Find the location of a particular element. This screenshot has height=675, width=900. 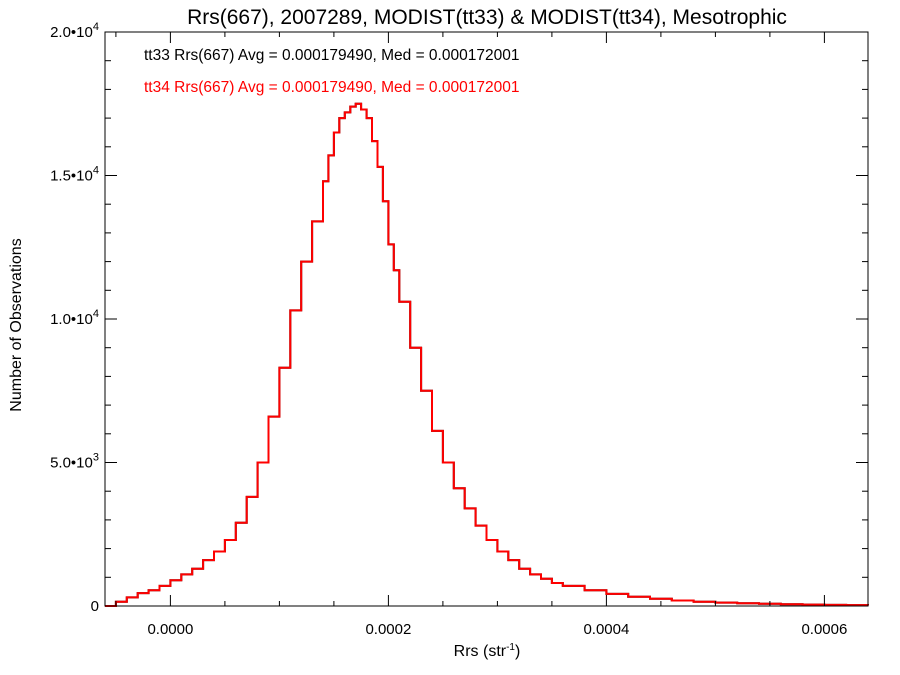

y-tick-exponent: 3 is located at coordinates (96, 458).